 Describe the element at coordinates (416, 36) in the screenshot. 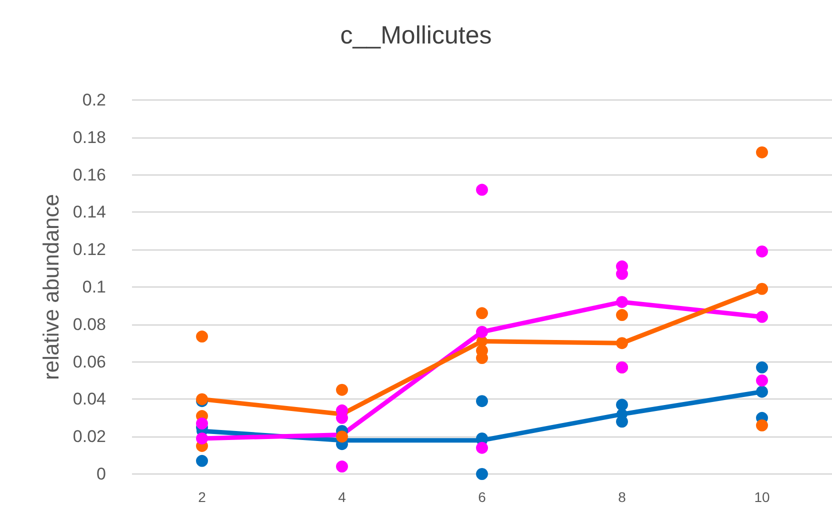

I see `chart-title: c__Mollicutes` at that location.